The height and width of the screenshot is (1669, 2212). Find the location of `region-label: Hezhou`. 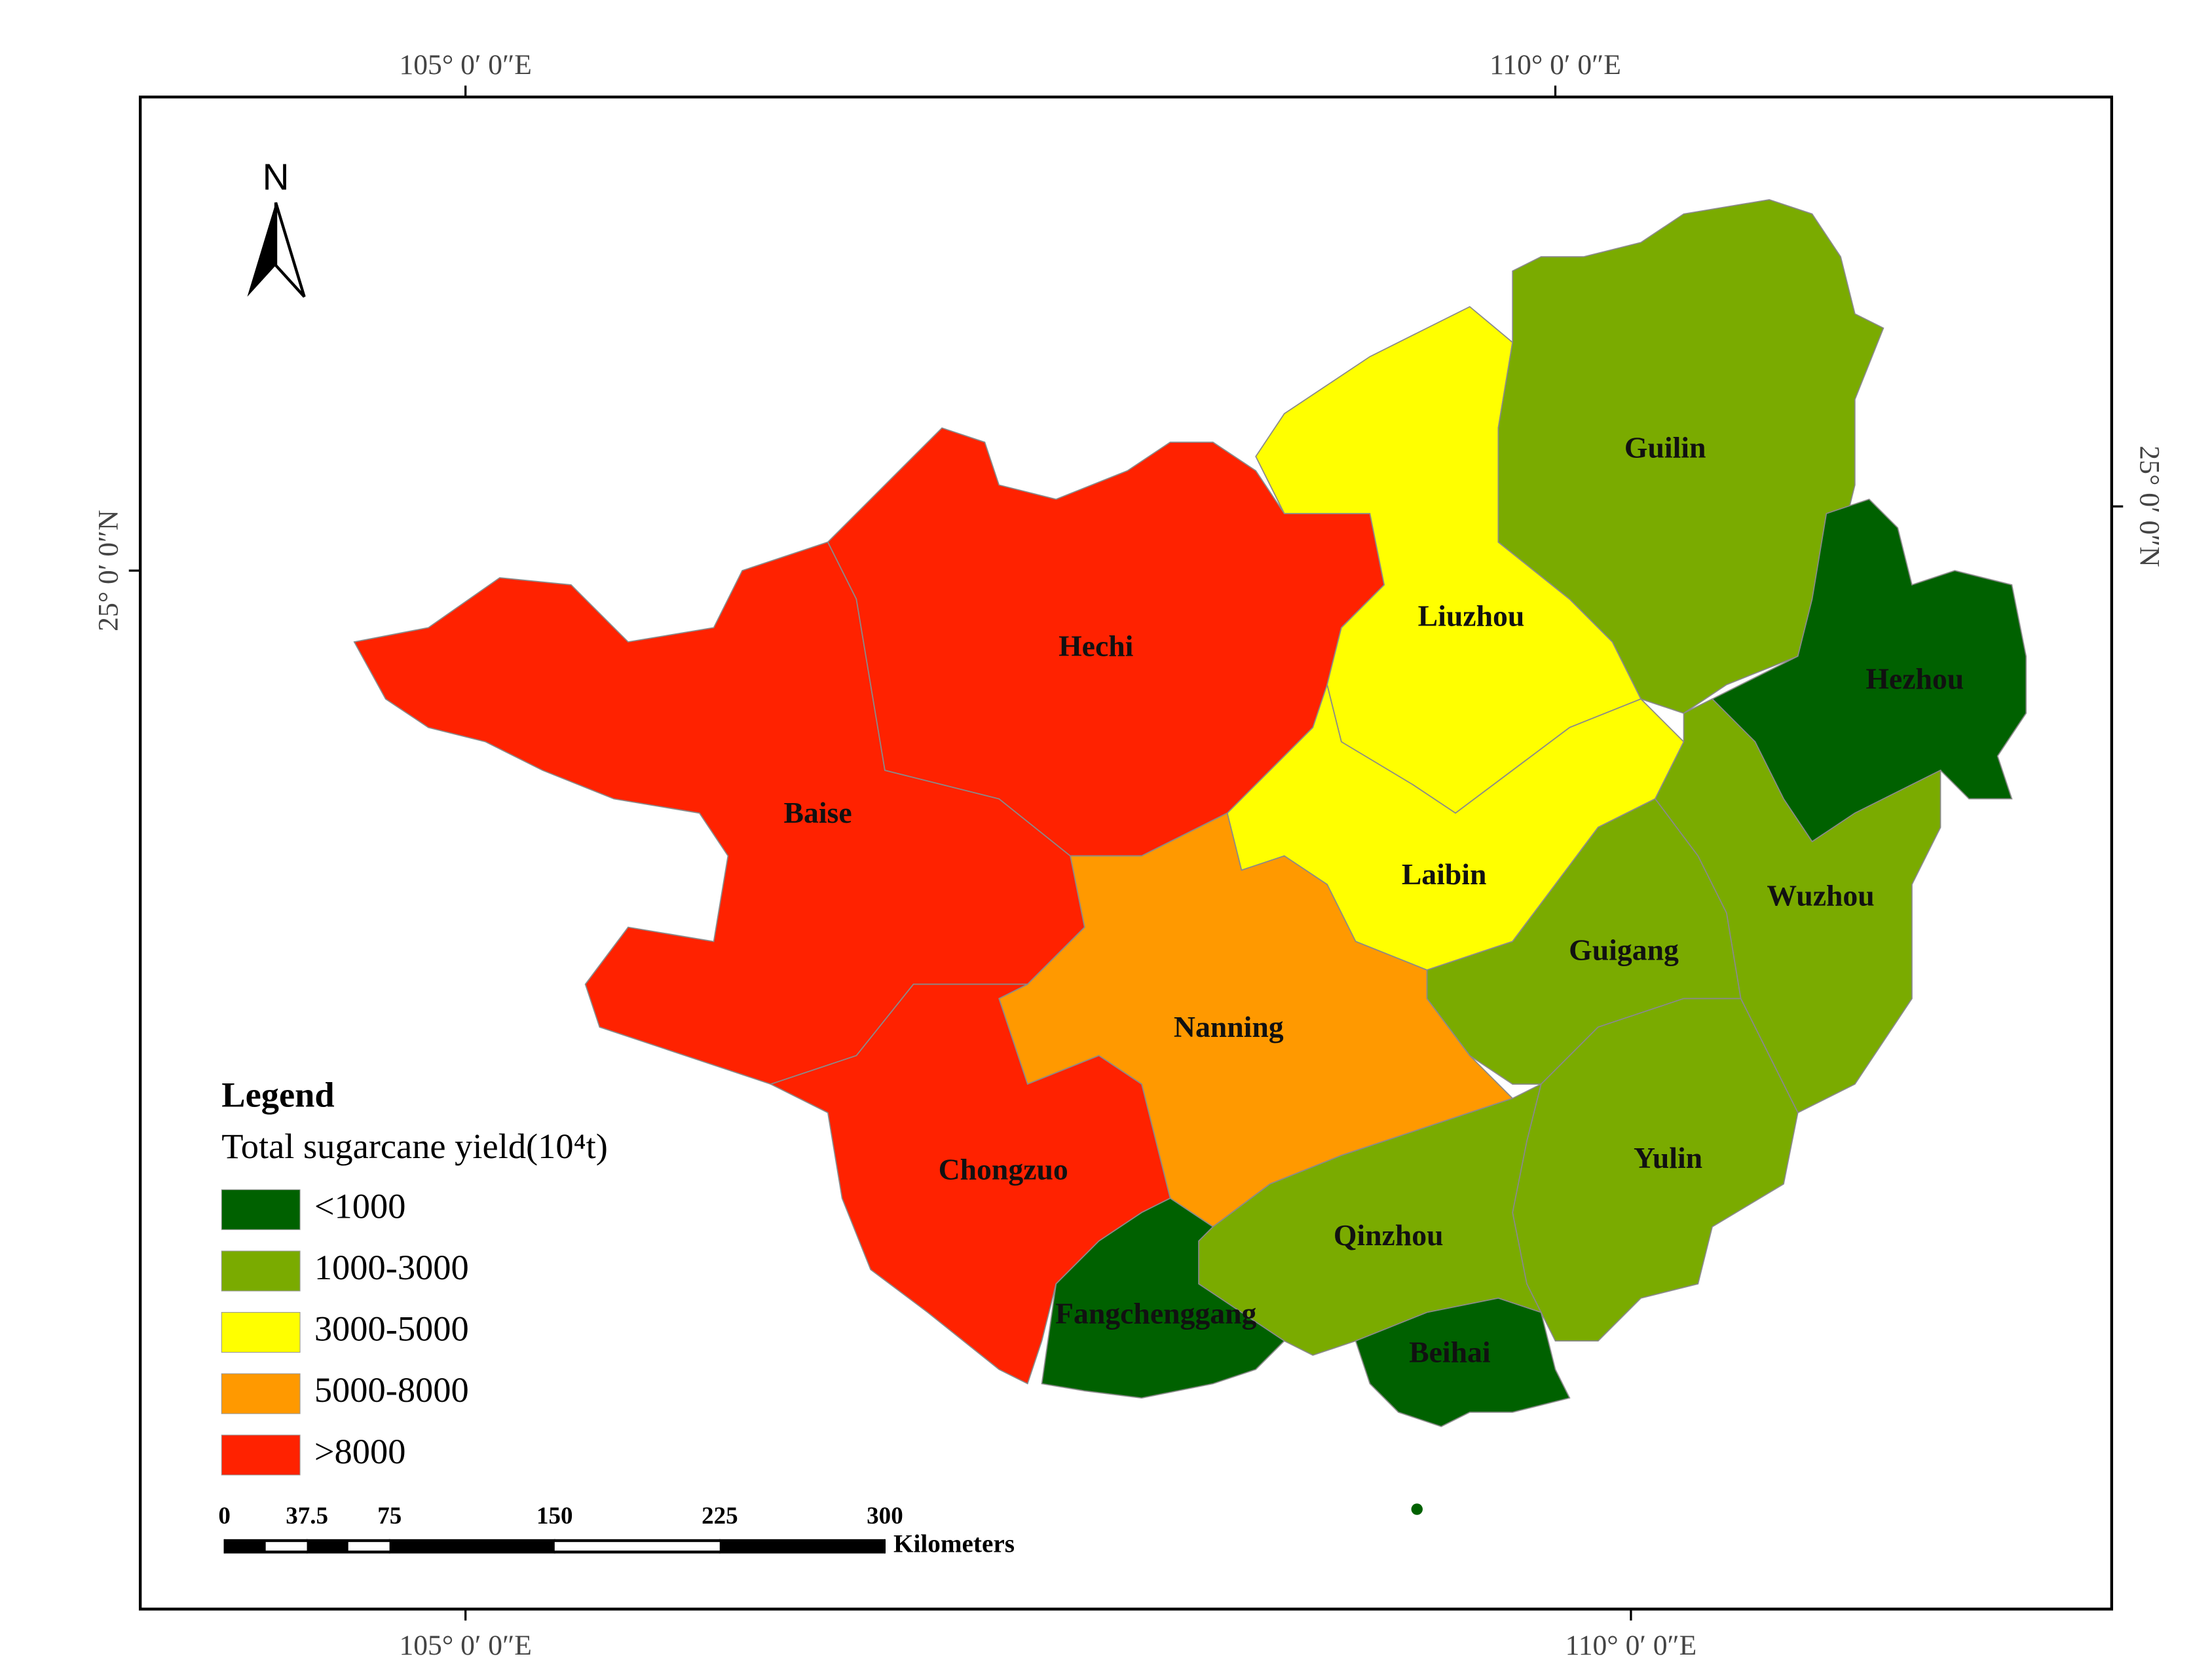

region-label: Hezhou is located at coordinates (1914, 678).